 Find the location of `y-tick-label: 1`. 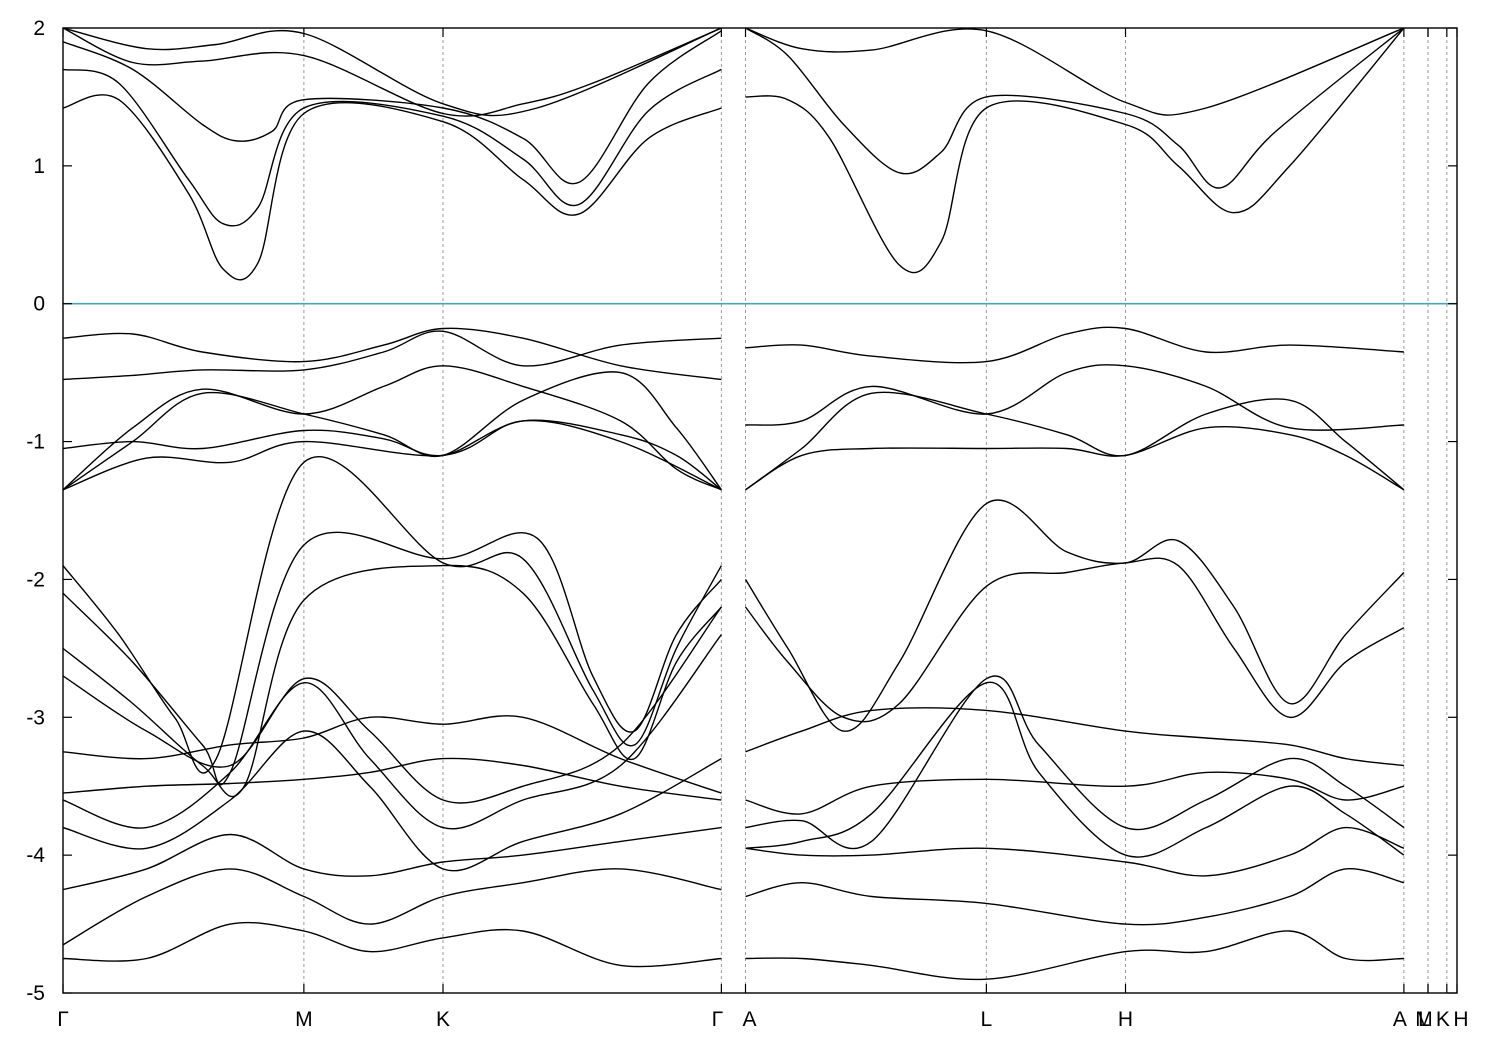

y-tick-label: 1 is located at coordinates (39, 166).